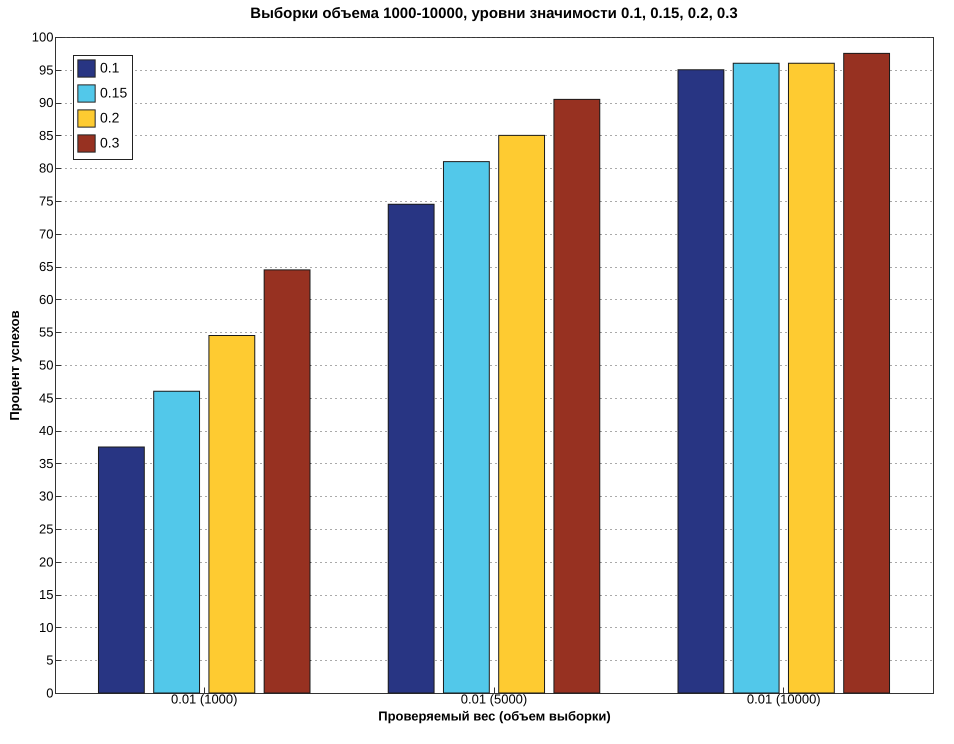 This screenshot has height=744, width=954. What do you see at coordinates (110, 118) in the screenshot?
I see `legend-label: 0.2` at bounding box center [110, 118].